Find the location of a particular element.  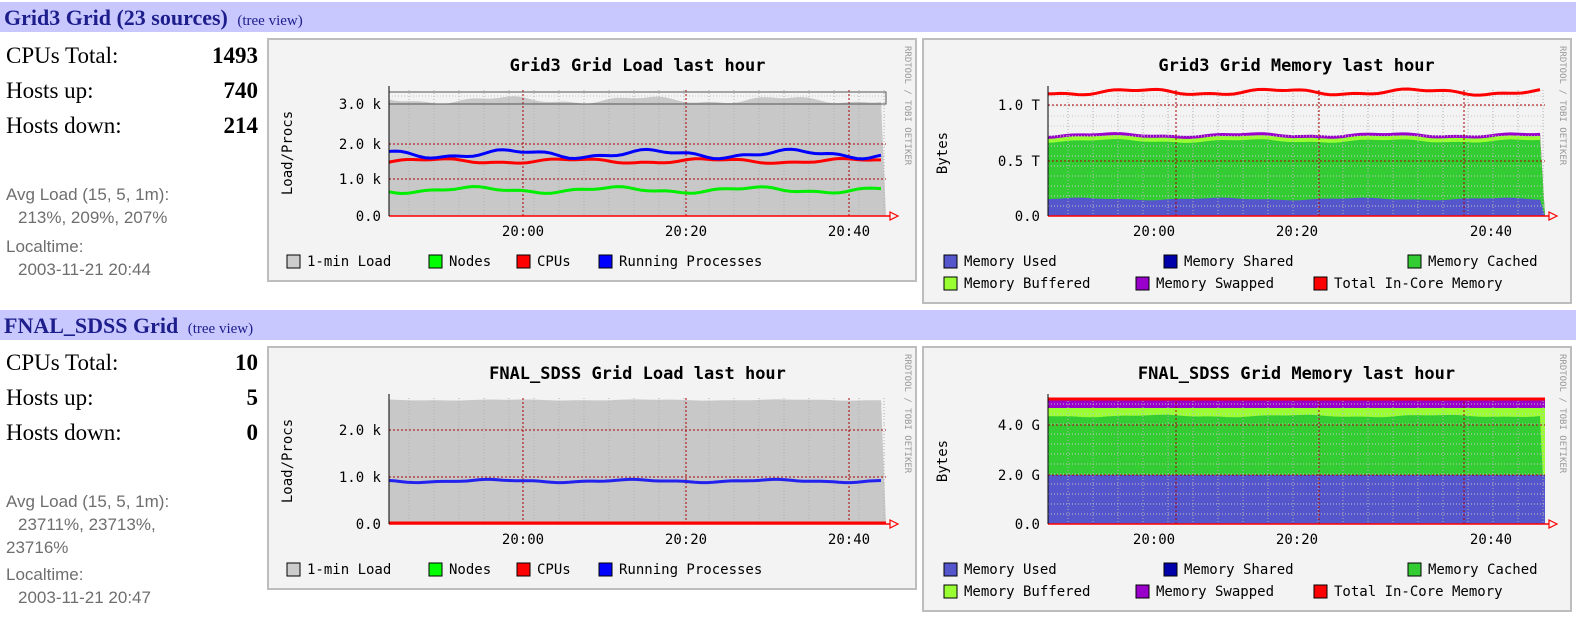

y-tick-label: 1.0 k is located at coordinates (360, 180).